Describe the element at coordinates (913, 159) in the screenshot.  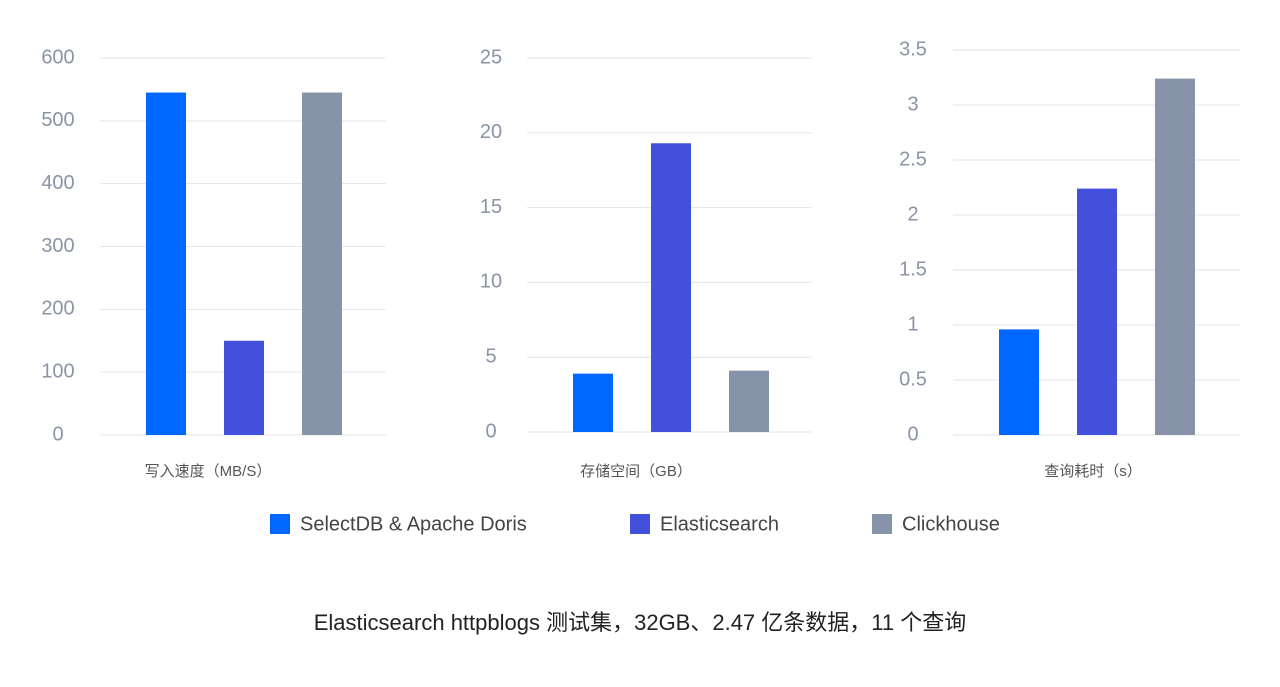
I see `y-tick-label: 2.5` at that location.